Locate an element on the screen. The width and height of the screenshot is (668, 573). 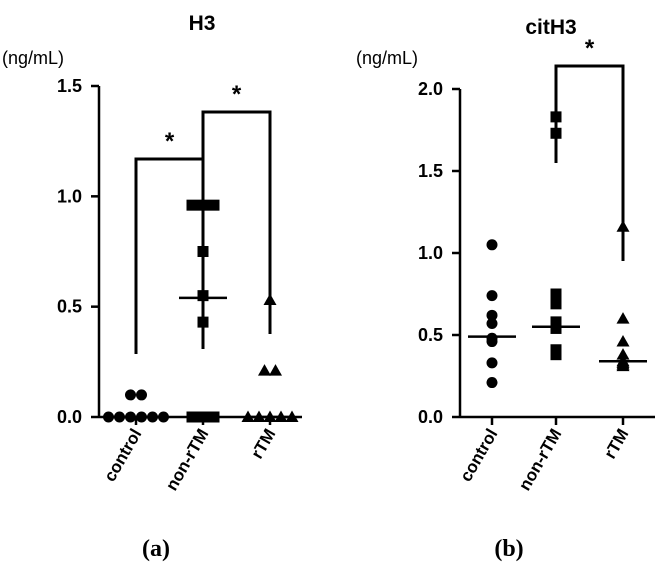
panel-caption: (b) is located at coordinates (508, 549).